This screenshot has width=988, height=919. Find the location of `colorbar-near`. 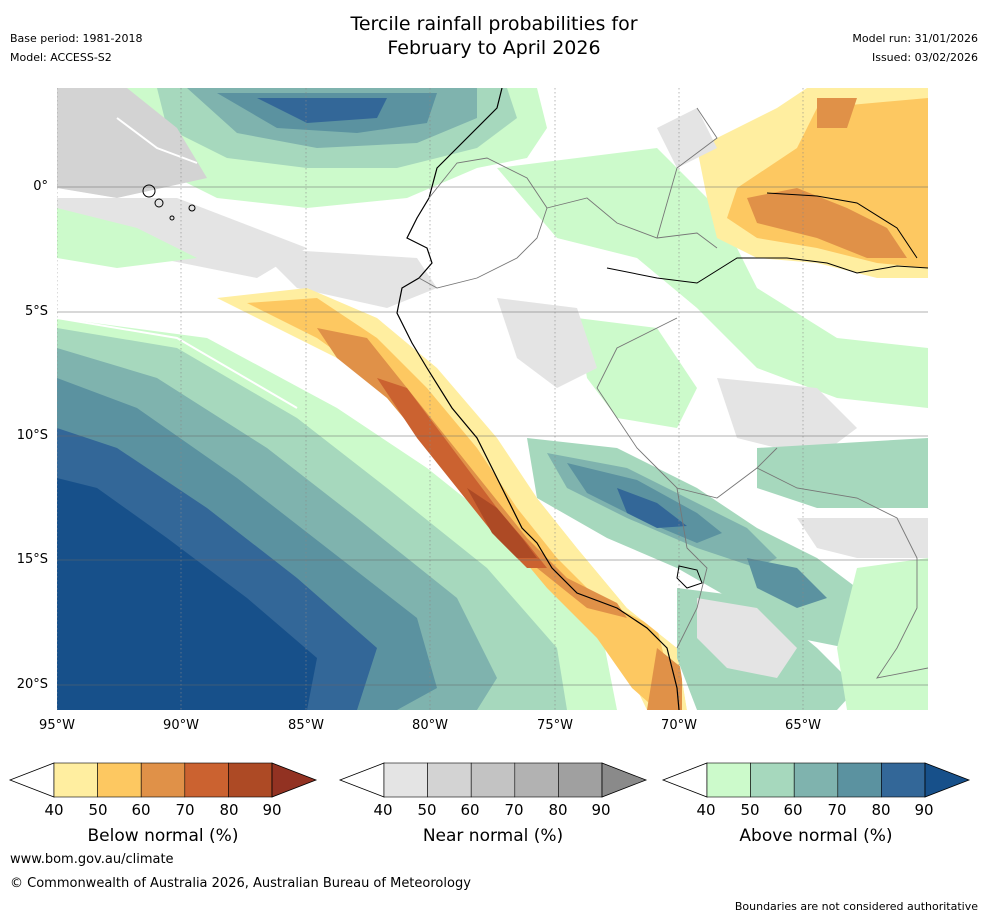

colorbar-near is located at coordinates (493, 780).